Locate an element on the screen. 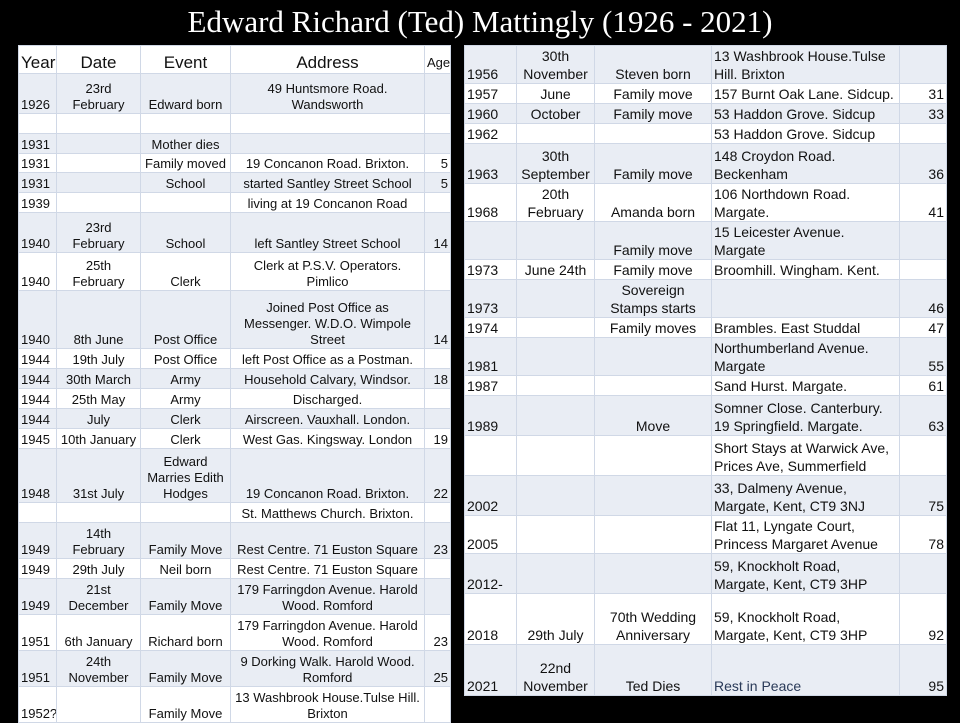 Image resolution: width=960 pixels, height=723 pixels. cell-age: 14 is located at coordinates (437, 319).